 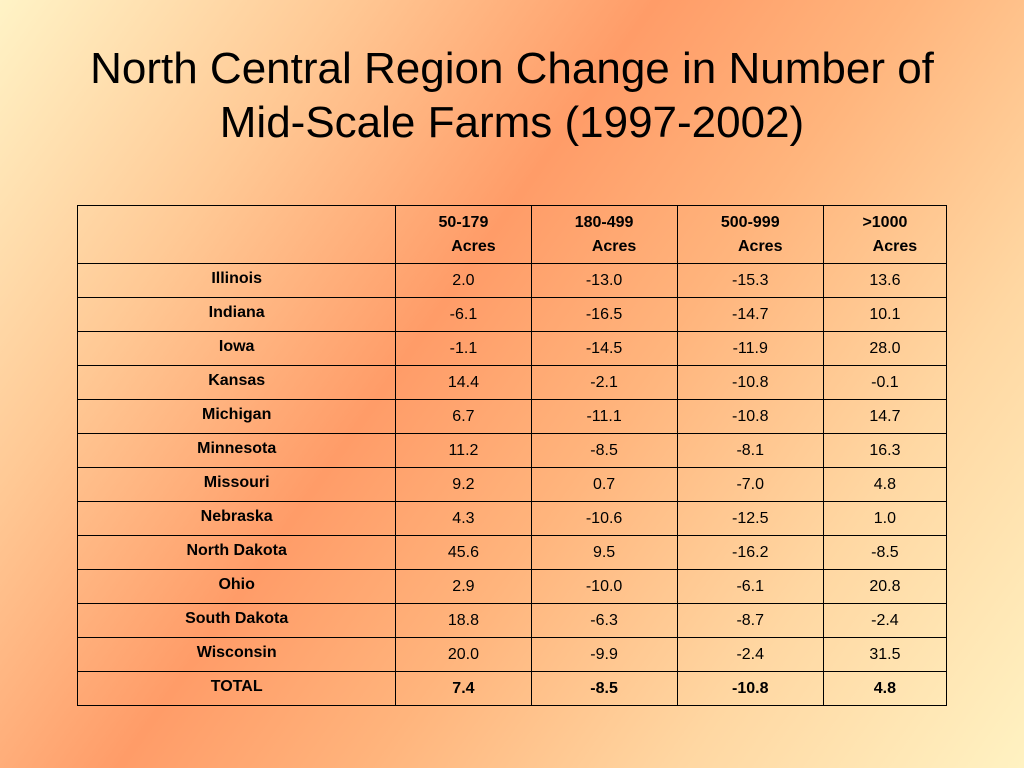 What do you see at coordinates (604, 382) in the screenshot?
I see `value-cell: -2.1` at bounding box center [604, 382].